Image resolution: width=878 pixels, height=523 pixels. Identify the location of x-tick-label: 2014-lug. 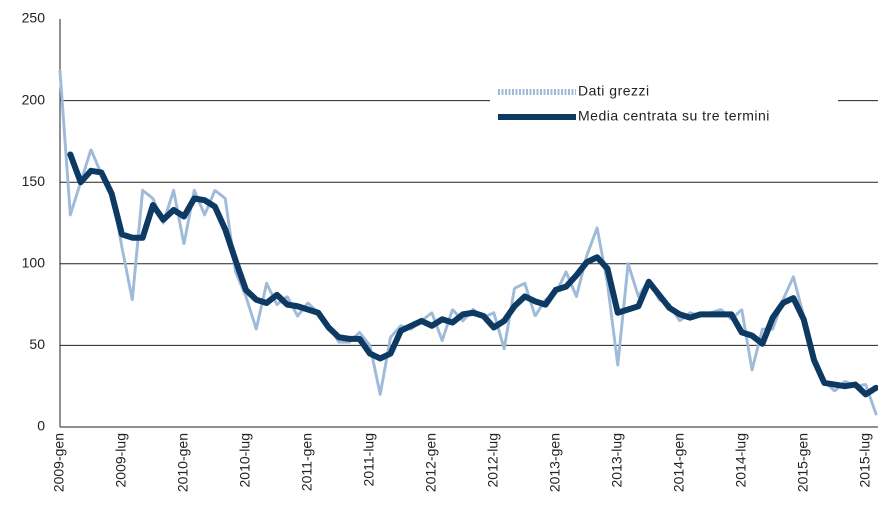
(740, 460).